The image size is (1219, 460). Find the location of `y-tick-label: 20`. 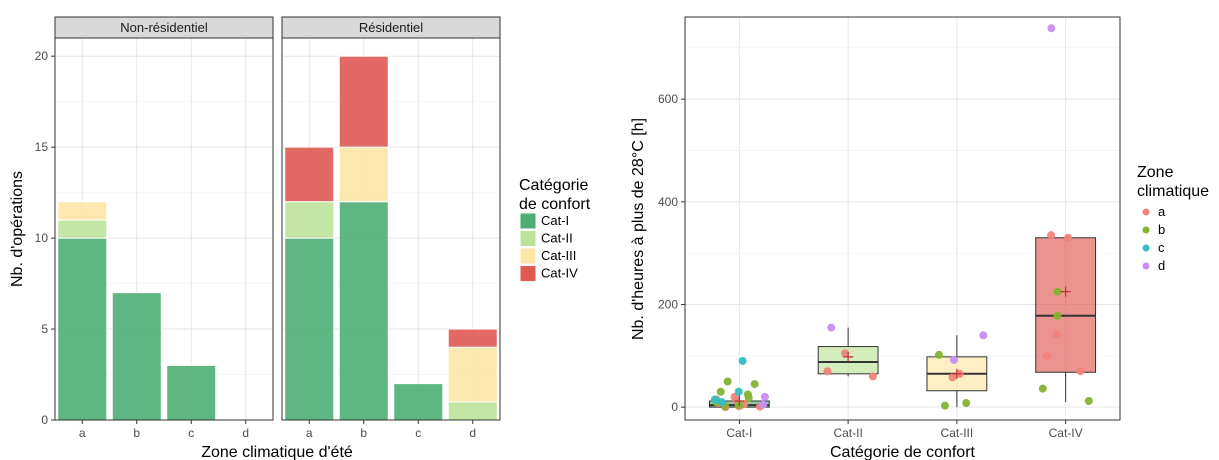

y-tick-label: 20 is located at coordinates (42, 56).